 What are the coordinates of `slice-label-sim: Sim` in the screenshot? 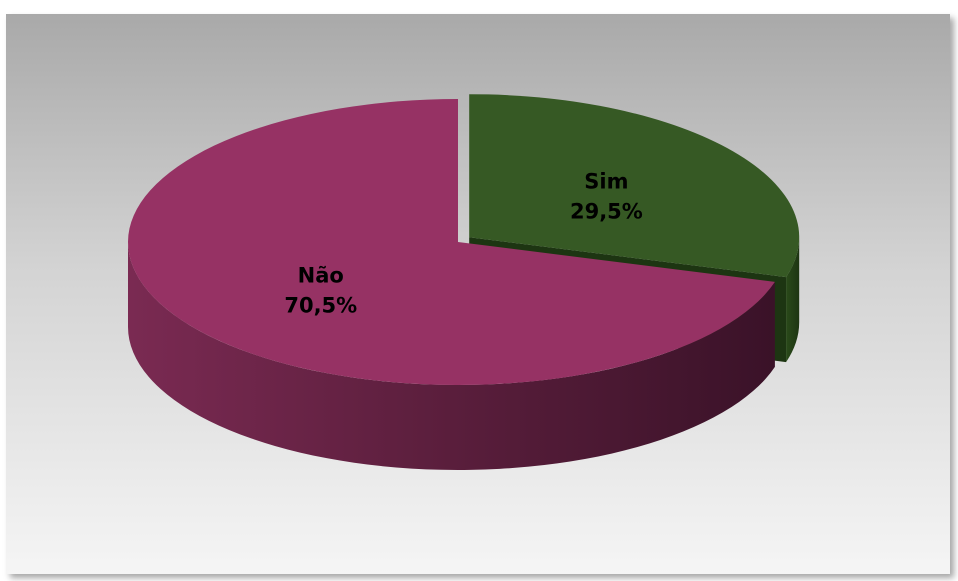 It's located at (606, 182).